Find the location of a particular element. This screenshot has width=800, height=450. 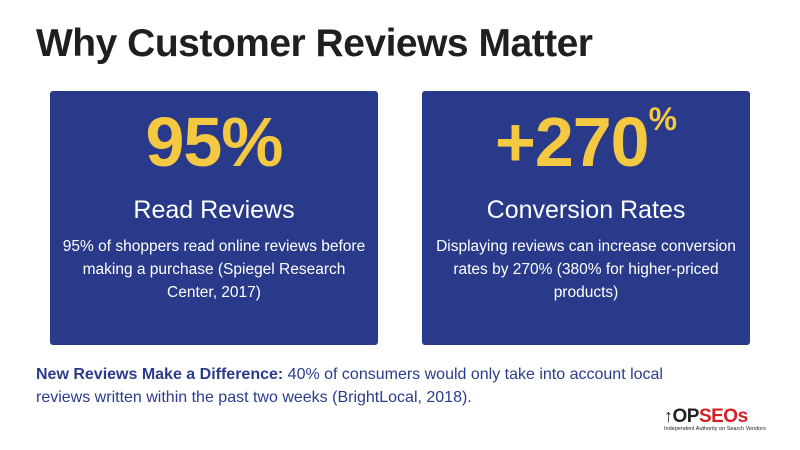

card-heading: Read Reviews is located at coordinates (214, 210).